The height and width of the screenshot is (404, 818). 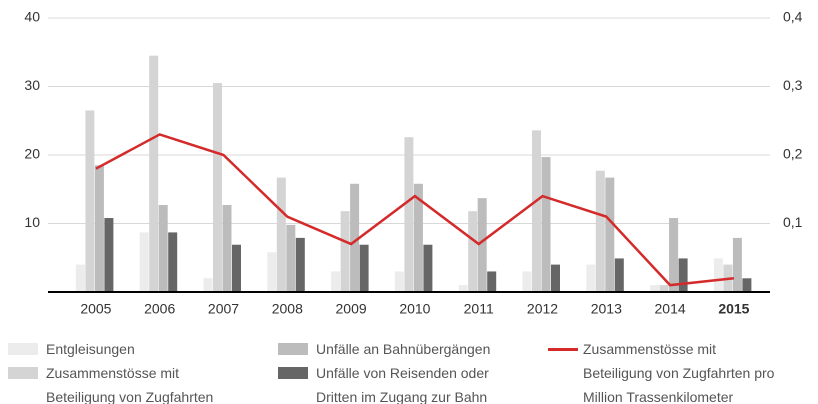 What do you see at coordinates (542, 309) in the screenshot?
I see `x-tick-label: 2012` at bounding box center [542, 309].